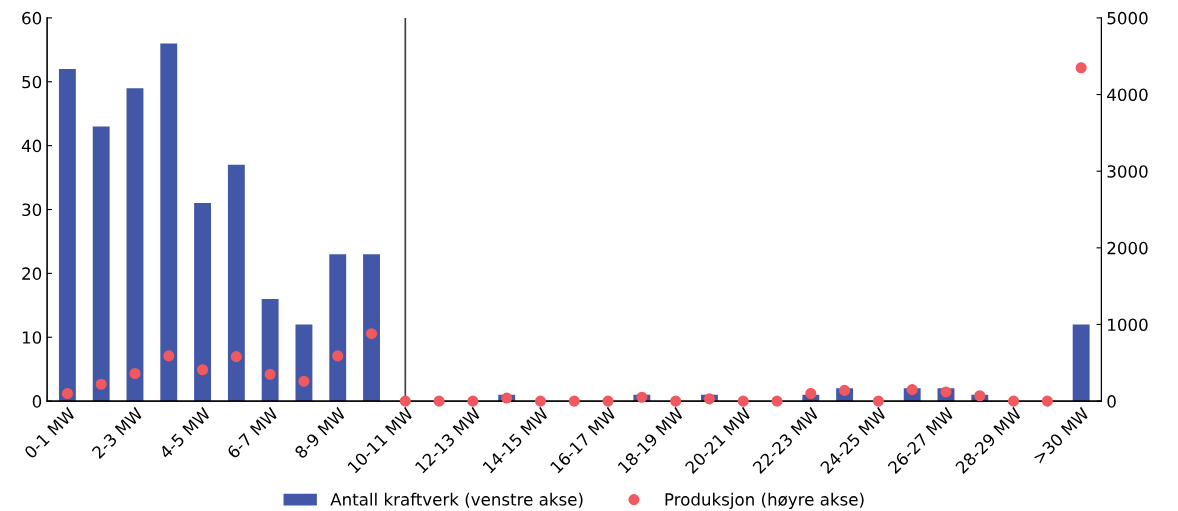 The height and width of the screenshot is (511, 1178). I want to click on y2-tick-label: 5000, so click(1127, 18).